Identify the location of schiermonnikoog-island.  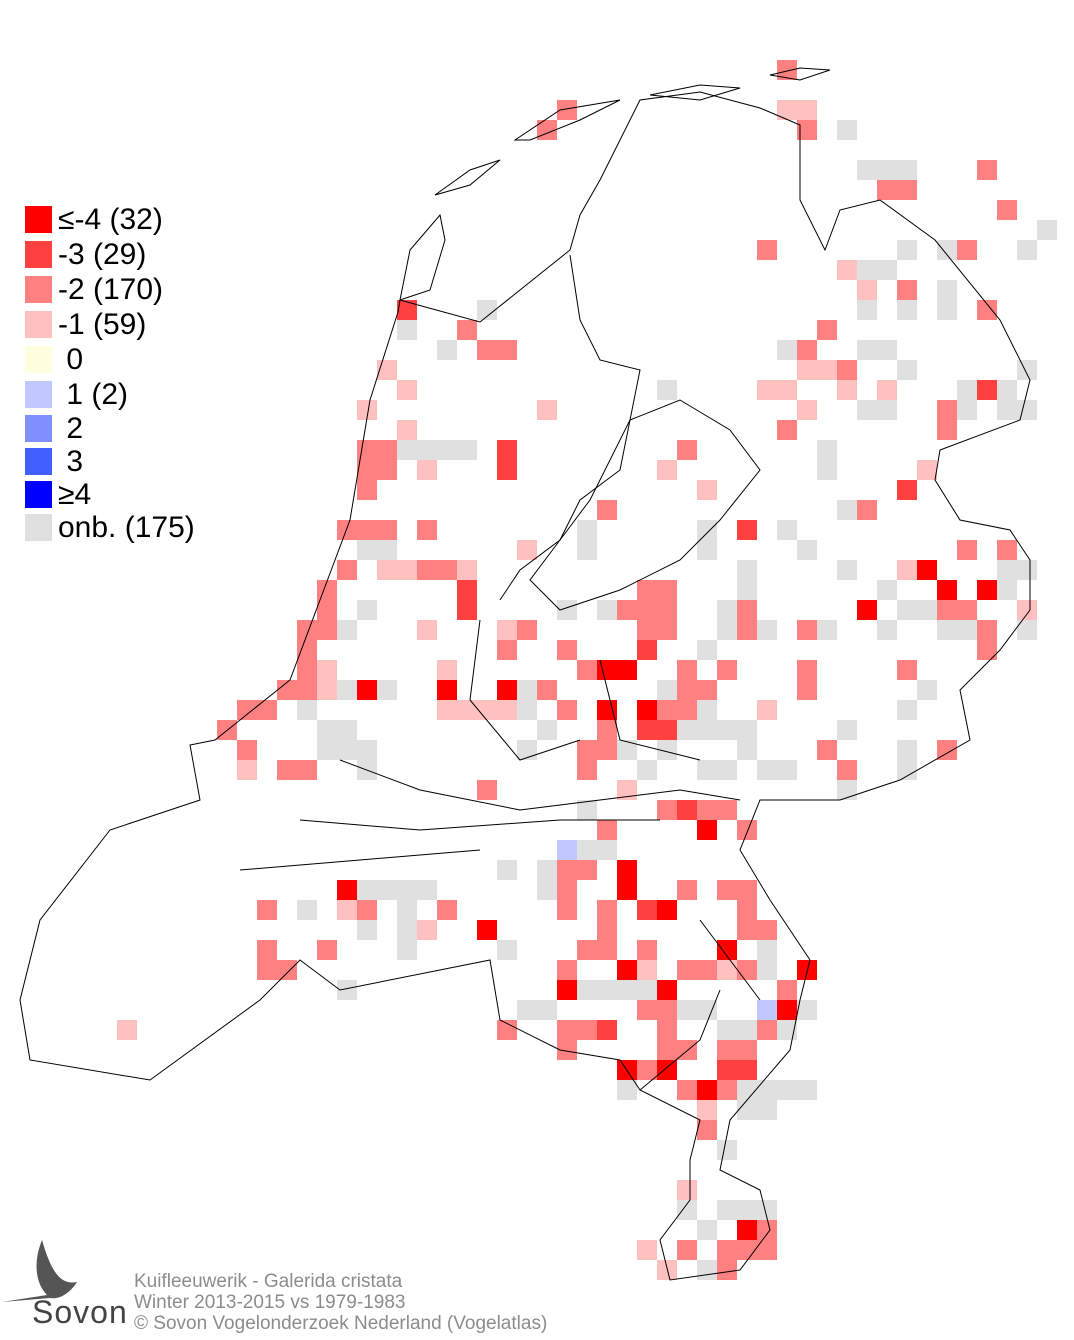
(800, 74).